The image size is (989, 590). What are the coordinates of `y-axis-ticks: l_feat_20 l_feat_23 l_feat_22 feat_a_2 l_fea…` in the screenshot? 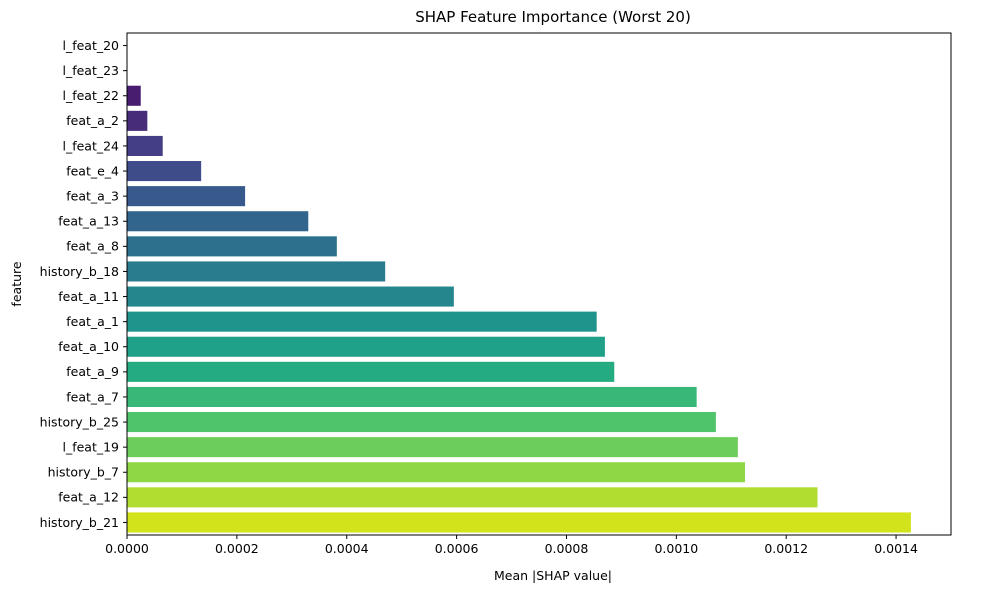 It's located at (83, 284).